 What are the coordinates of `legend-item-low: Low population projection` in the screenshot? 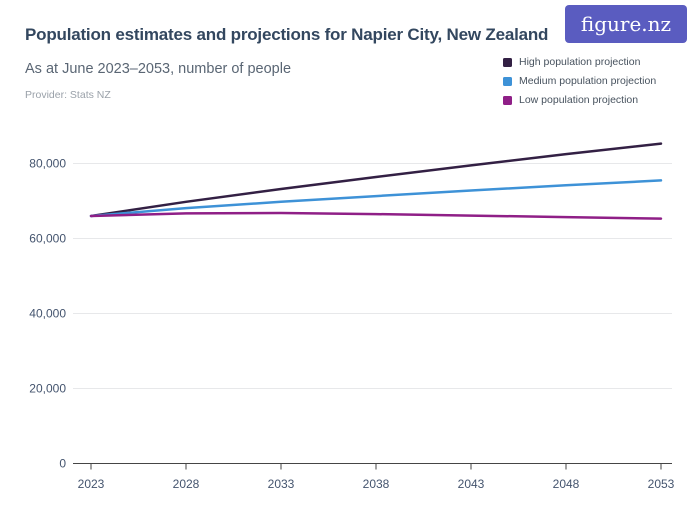 It's located at (579, 100).